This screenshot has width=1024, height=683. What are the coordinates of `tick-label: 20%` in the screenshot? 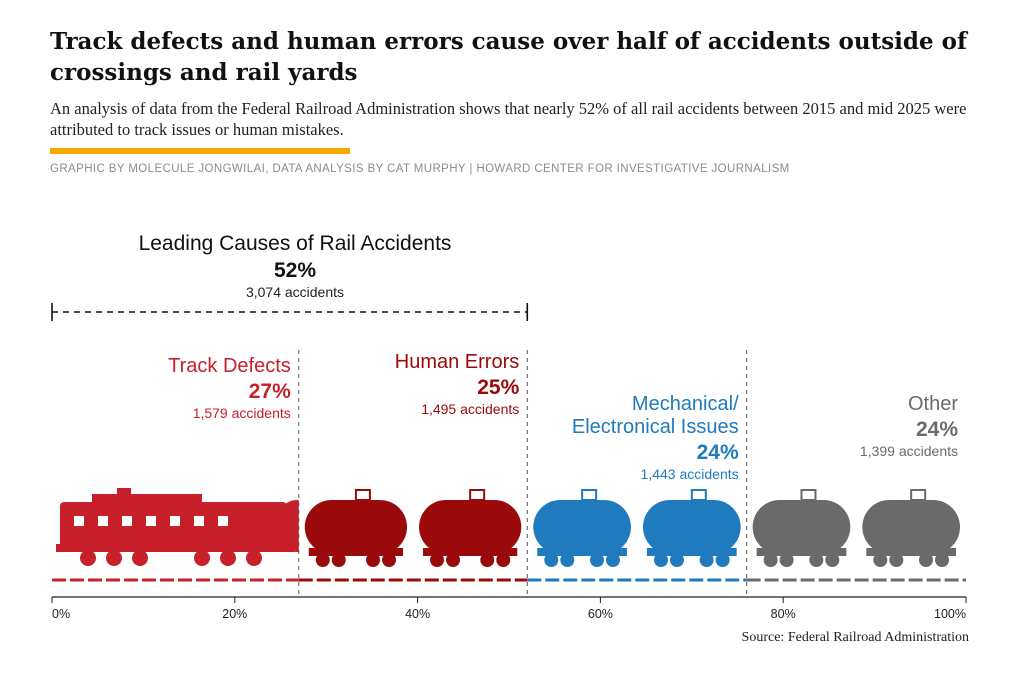 It's located at (234, 614).